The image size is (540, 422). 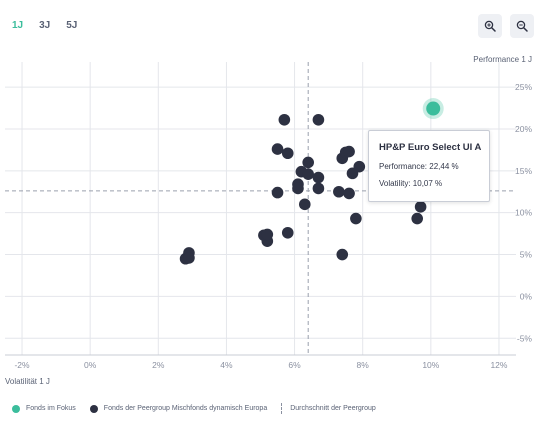 I want to click on y-tick-label: 20%, so click(x=523, y=129).